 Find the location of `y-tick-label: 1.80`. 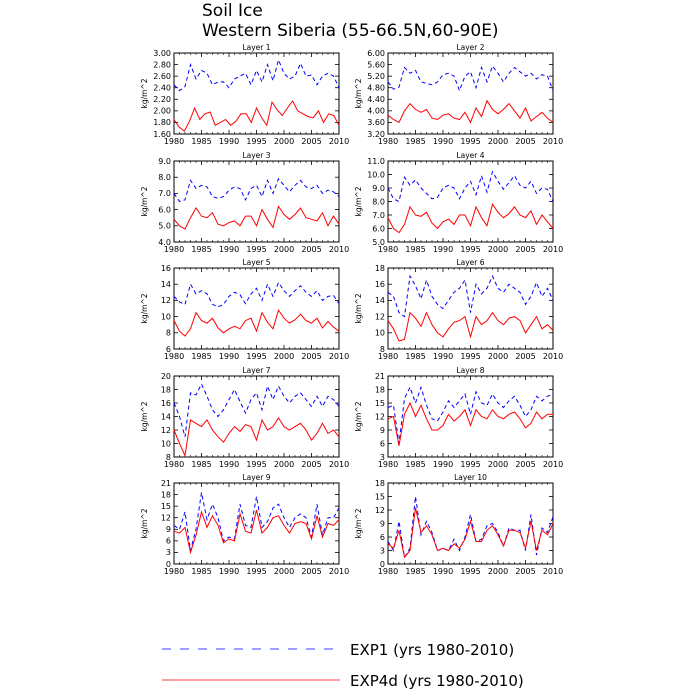

y-tick-label: 1.80 is located at coordinates (162, 122).